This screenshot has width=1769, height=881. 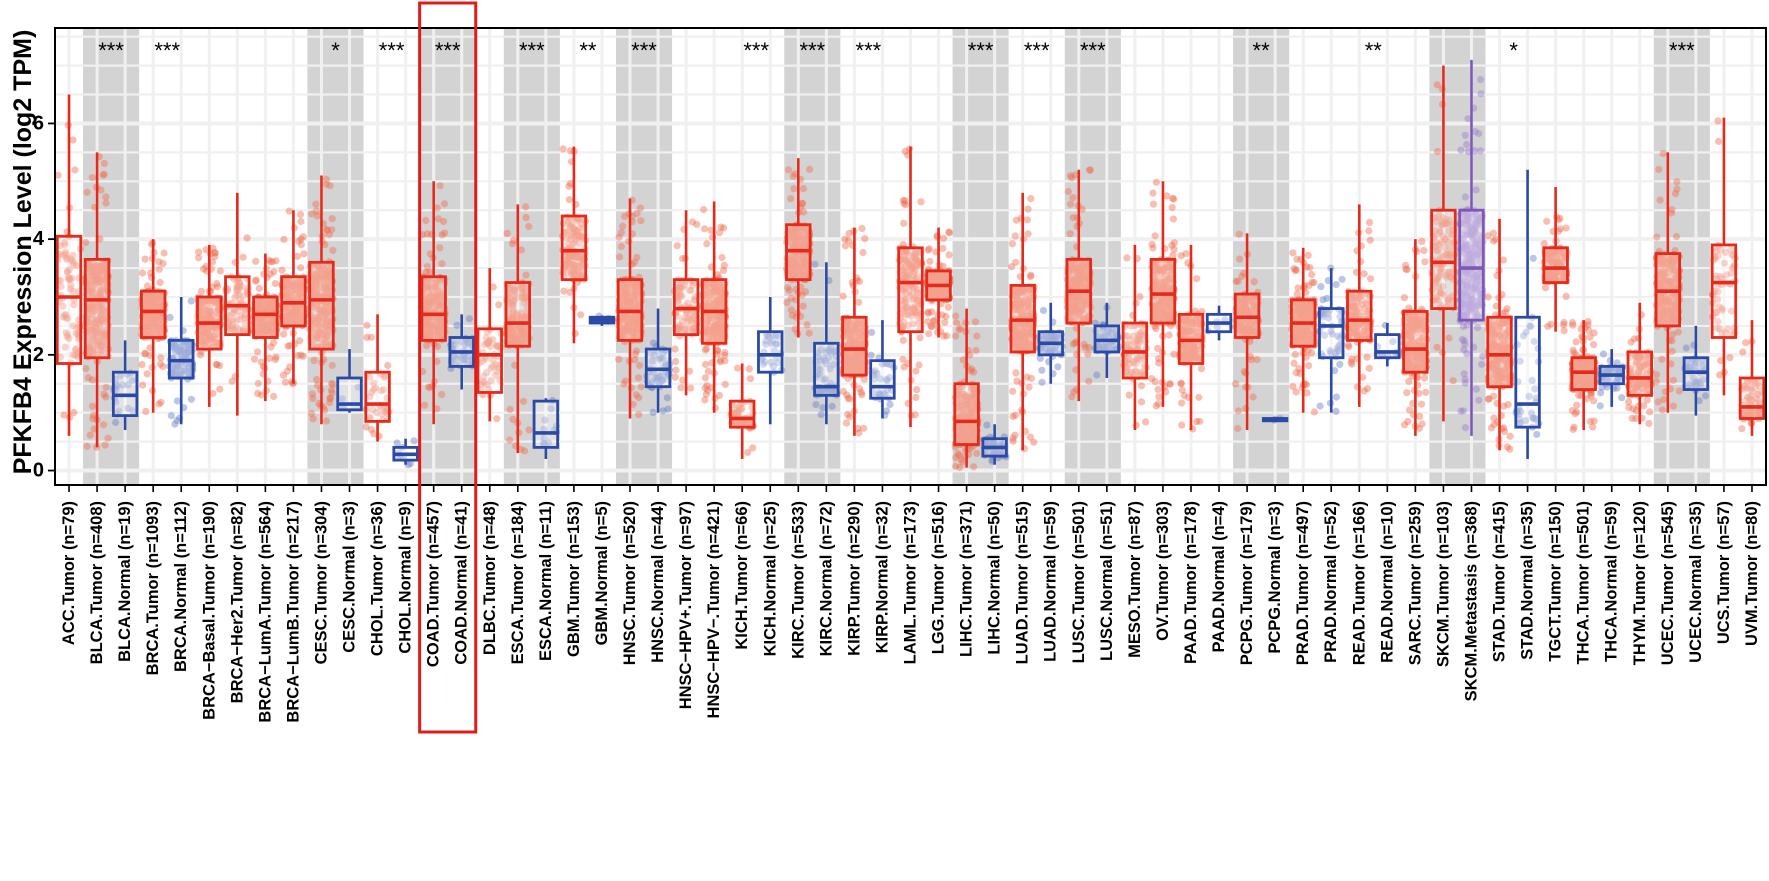 I want to click on shade-band-cesc, so click(x=335, y=256).